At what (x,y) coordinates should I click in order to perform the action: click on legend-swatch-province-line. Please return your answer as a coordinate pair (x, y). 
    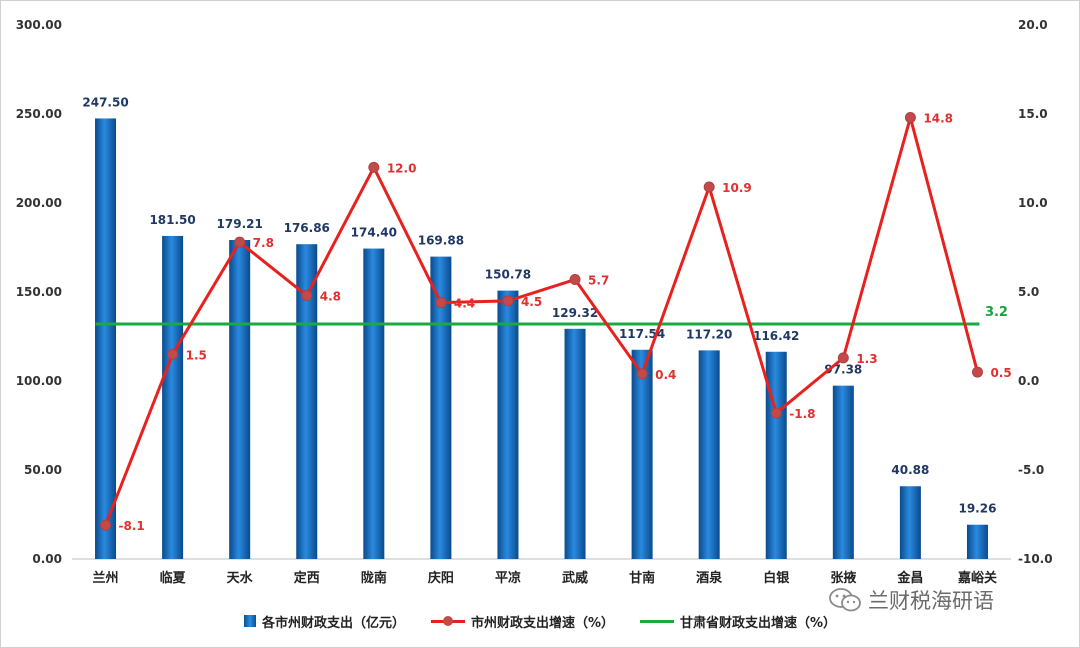
    Looking at the image, I should click on (657, 621).